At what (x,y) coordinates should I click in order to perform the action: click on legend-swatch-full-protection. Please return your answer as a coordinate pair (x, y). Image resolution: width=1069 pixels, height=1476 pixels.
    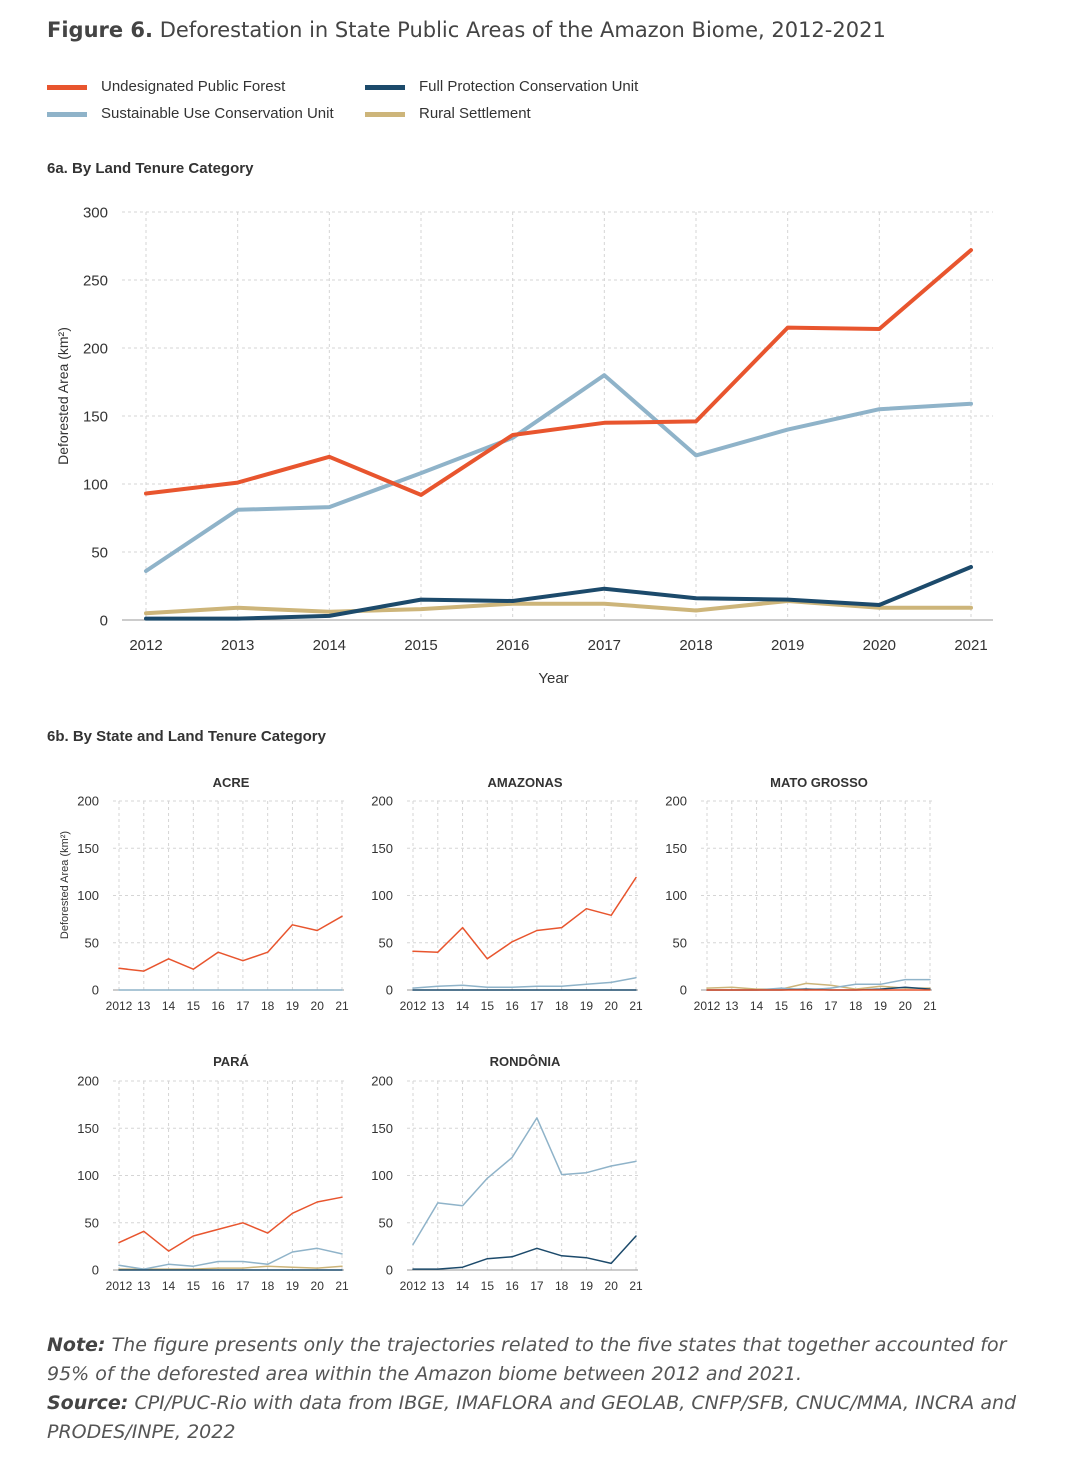
    Looking at the image, I should click on (385, 87).